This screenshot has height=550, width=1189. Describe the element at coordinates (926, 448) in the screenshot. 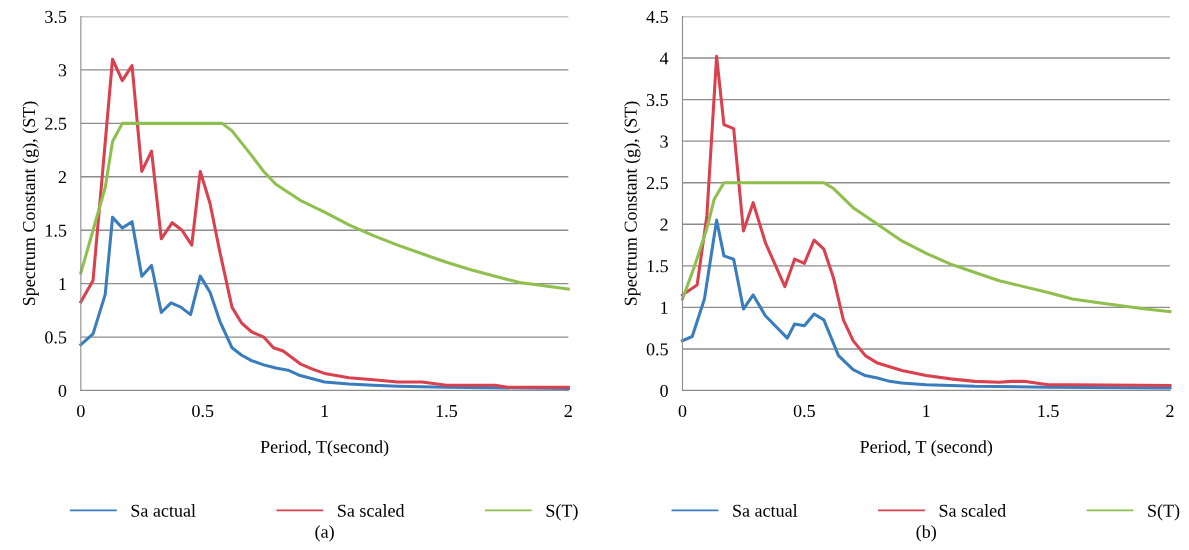

I see `x-axis-title: Period, T (second)` at that location.